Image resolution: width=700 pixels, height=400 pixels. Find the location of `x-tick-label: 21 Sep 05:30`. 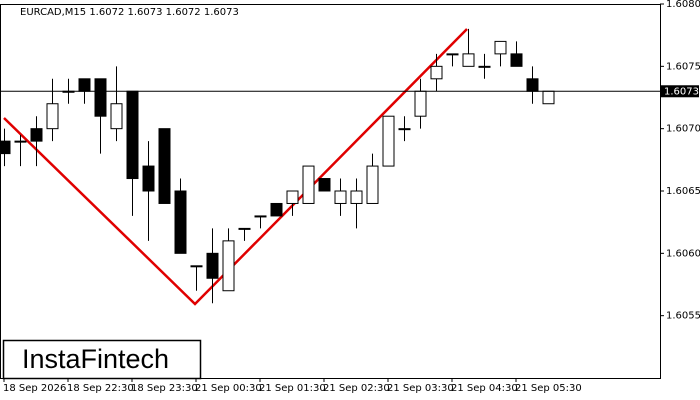

x-tick-label: 21 Sep 05:30 is located at coordinates (548, 388).